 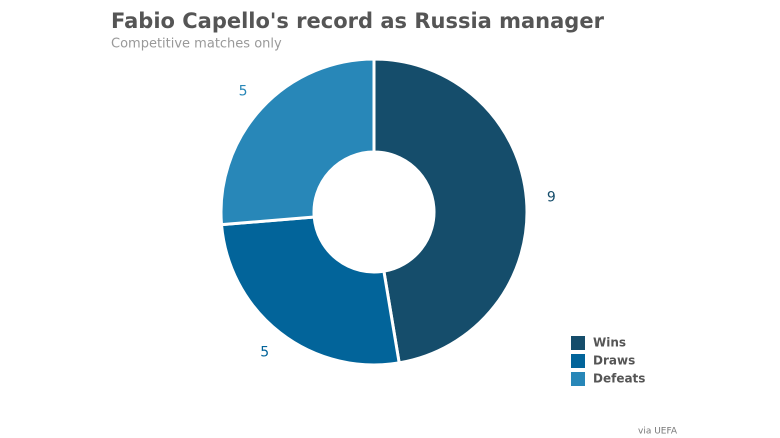 What do you see at coordinates (609, 343) in the screenshot?
I see `legend-label: Wins` at bounding box center [609, 343].